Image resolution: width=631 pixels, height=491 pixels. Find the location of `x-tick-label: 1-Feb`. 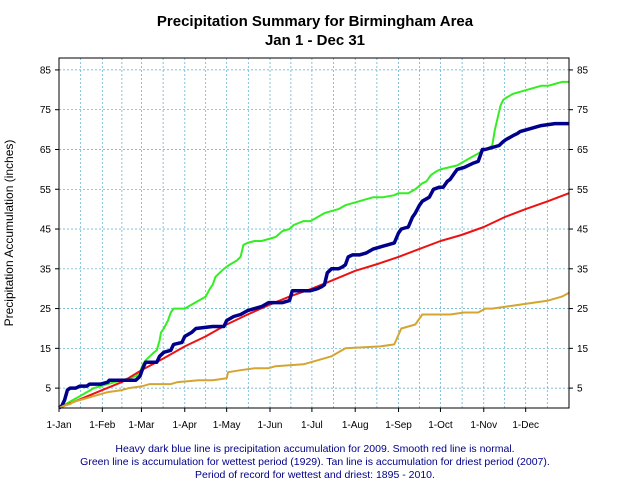

x-tick-label: 1-Feb is located at coordinates (102, 425).